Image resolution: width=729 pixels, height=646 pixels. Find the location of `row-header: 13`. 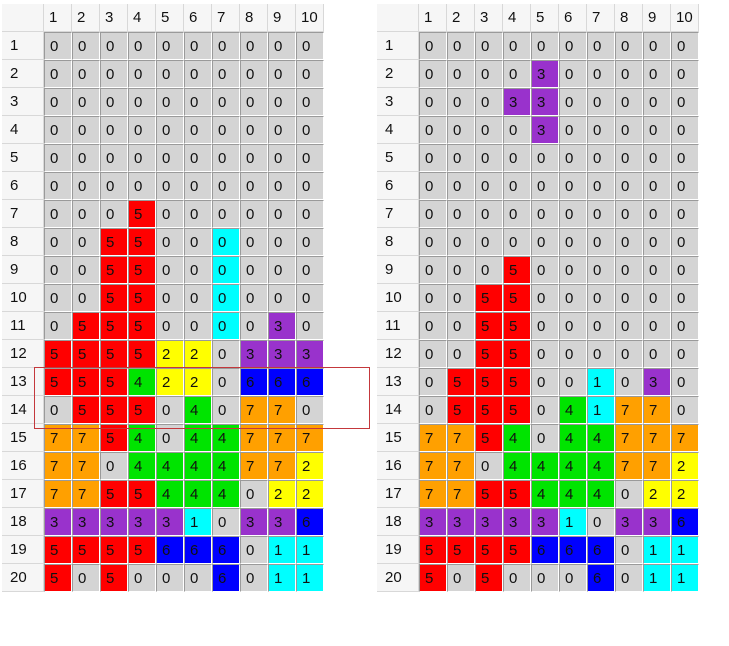

row-header: 13 is located at coordinates (398, 382).